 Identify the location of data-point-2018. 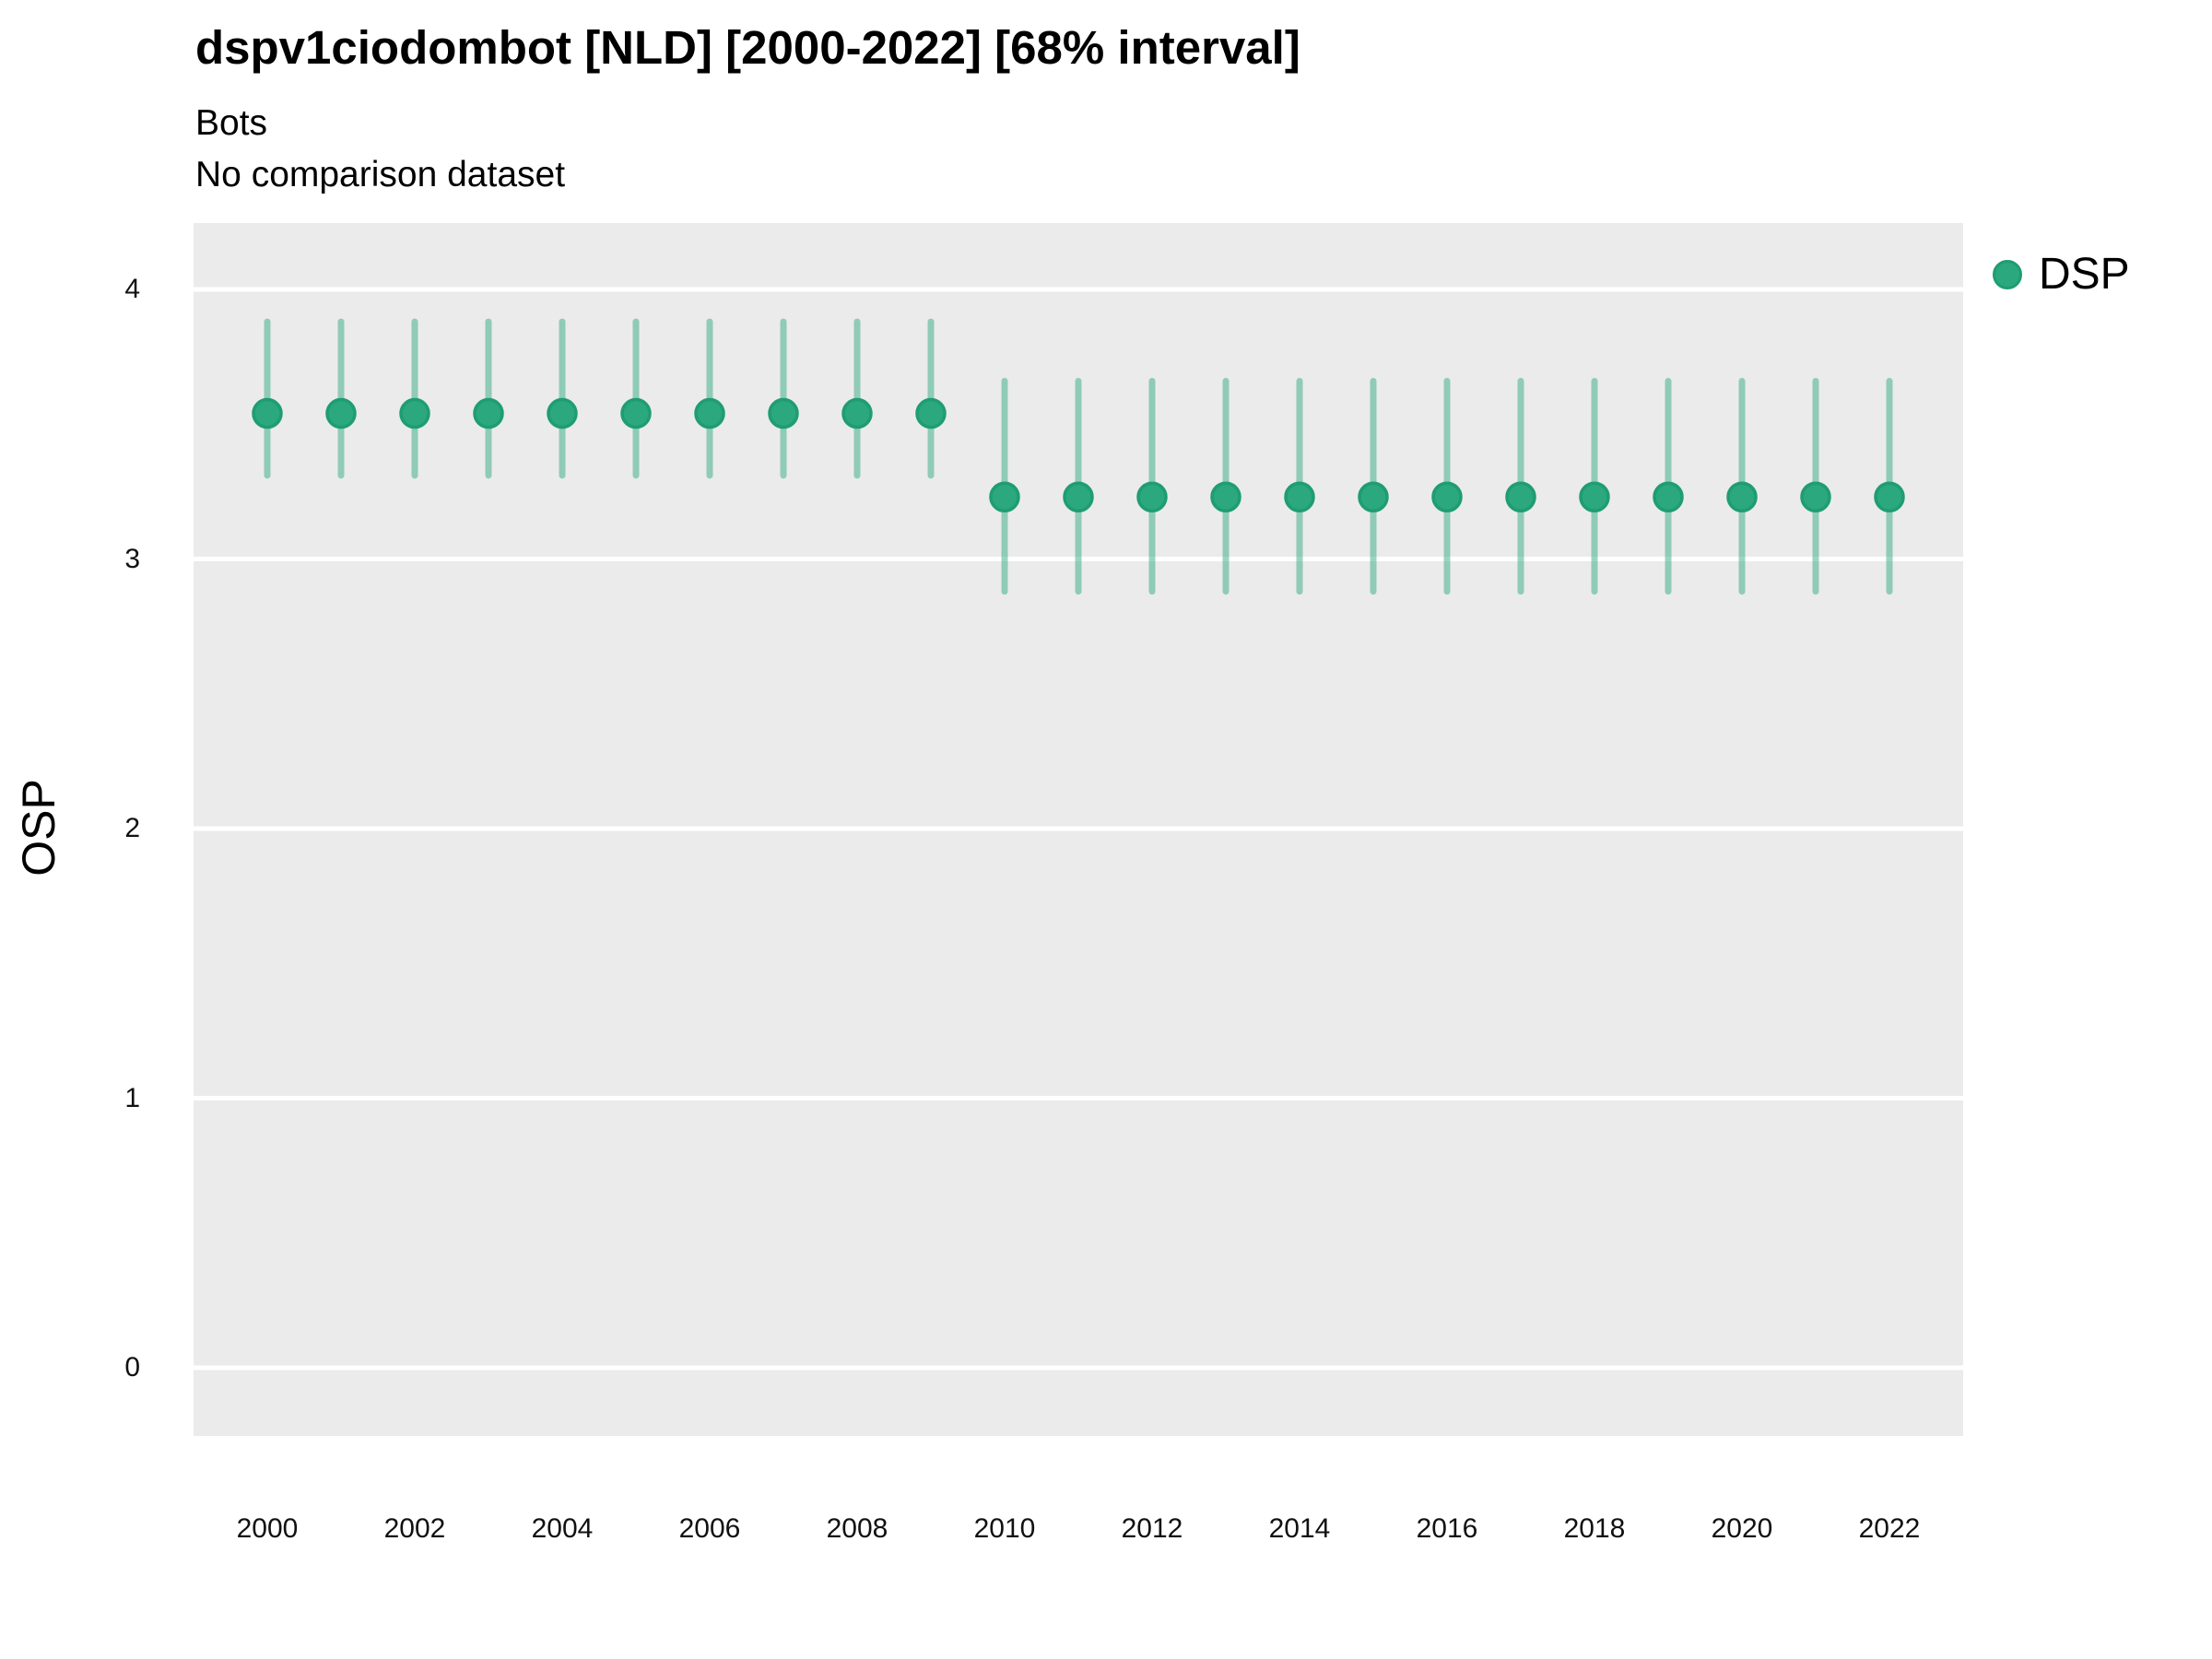
(1594, 496).